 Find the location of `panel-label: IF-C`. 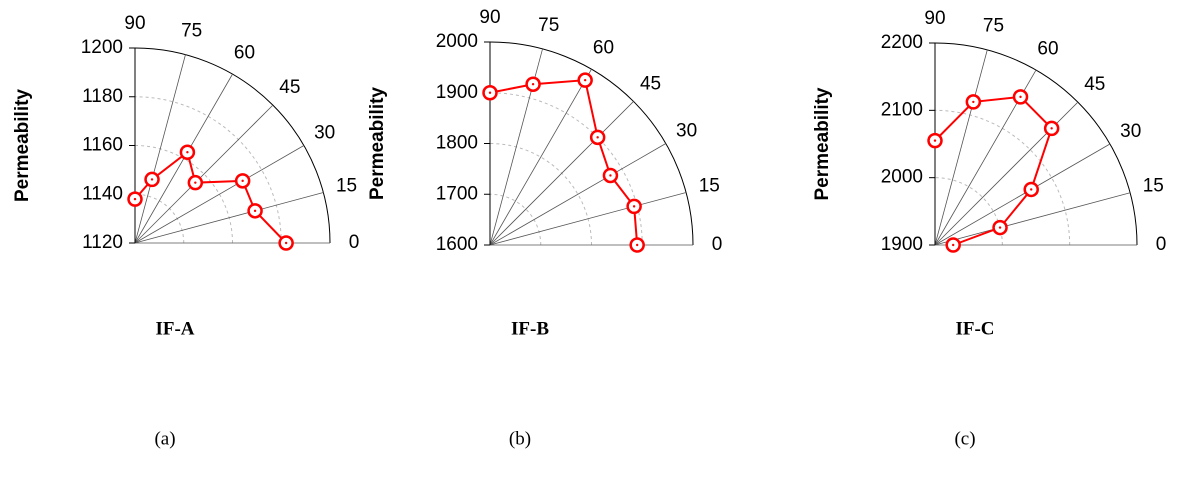

panel-label: IF-C is located at coordinates (974, 328).